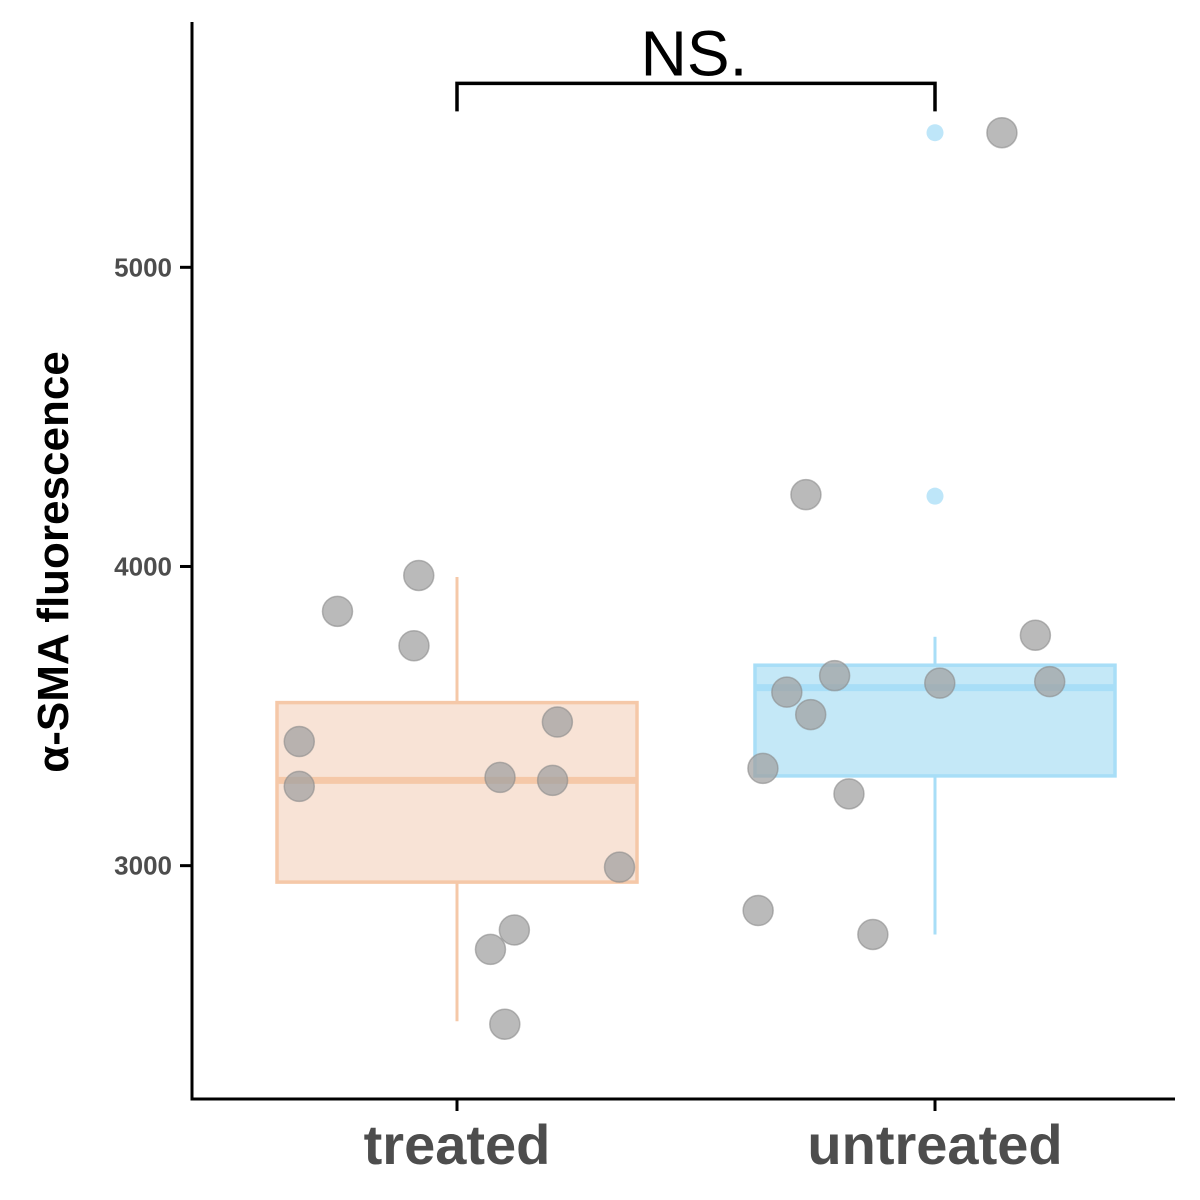 This screenshot has height=1200, width=1200. I want to click on box-treated, so click(457, 792).